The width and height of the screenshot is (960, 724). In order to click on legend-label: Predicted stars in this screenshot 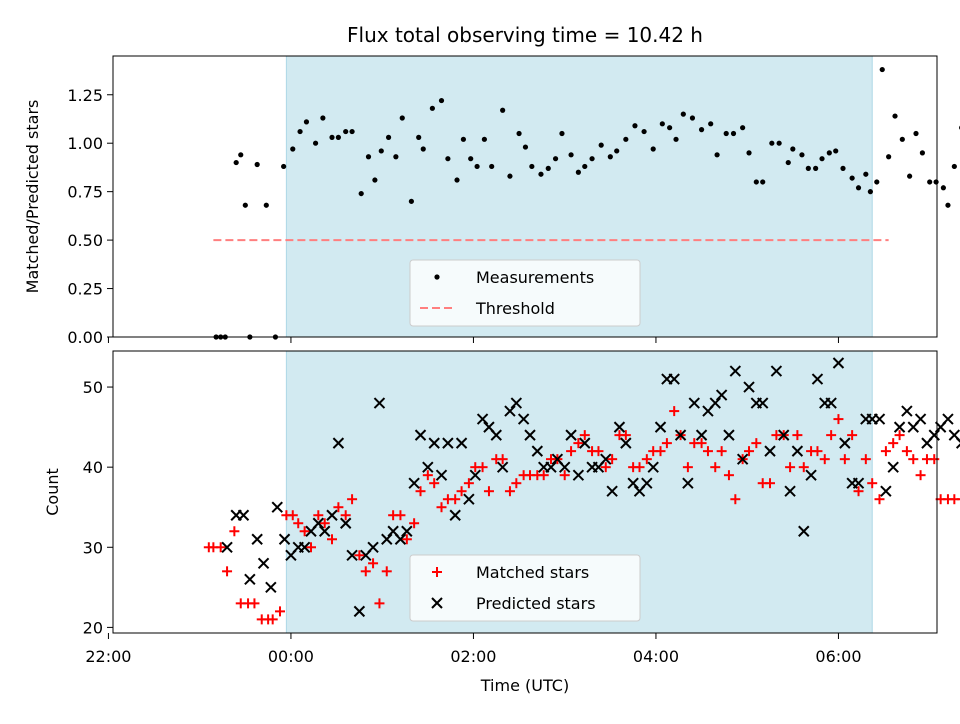, I will do `click(536, 603)`.